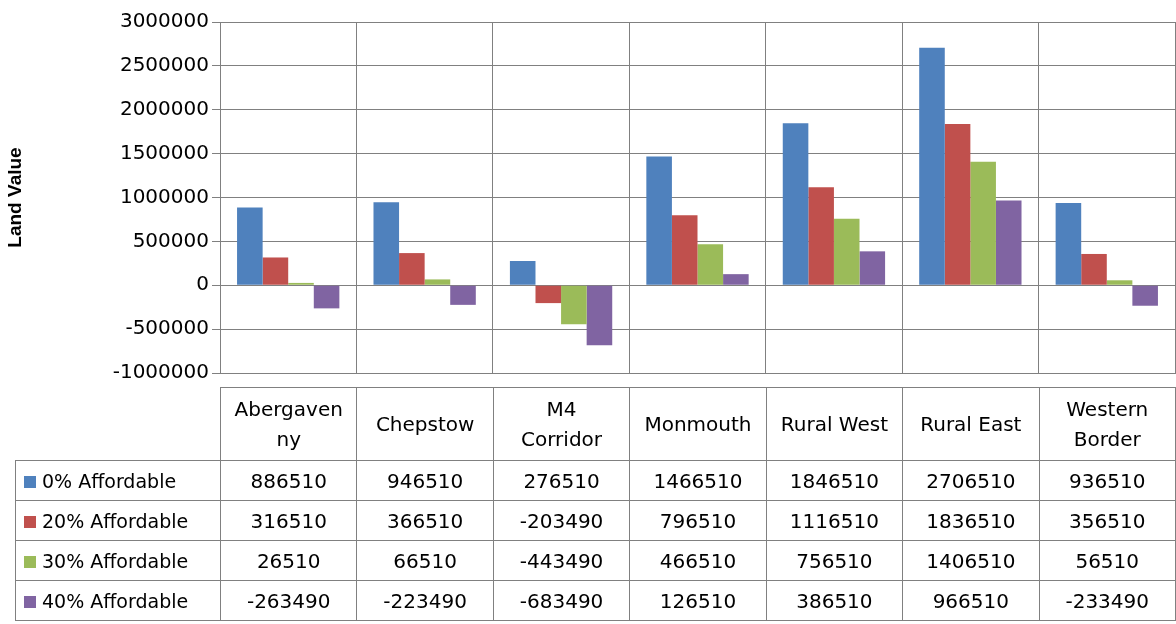 The height and width of the screenshot is (624, 1176). Describe the element at coordinates (971, 480) in the screenshot. I see `data-label: 2706510` at that location.